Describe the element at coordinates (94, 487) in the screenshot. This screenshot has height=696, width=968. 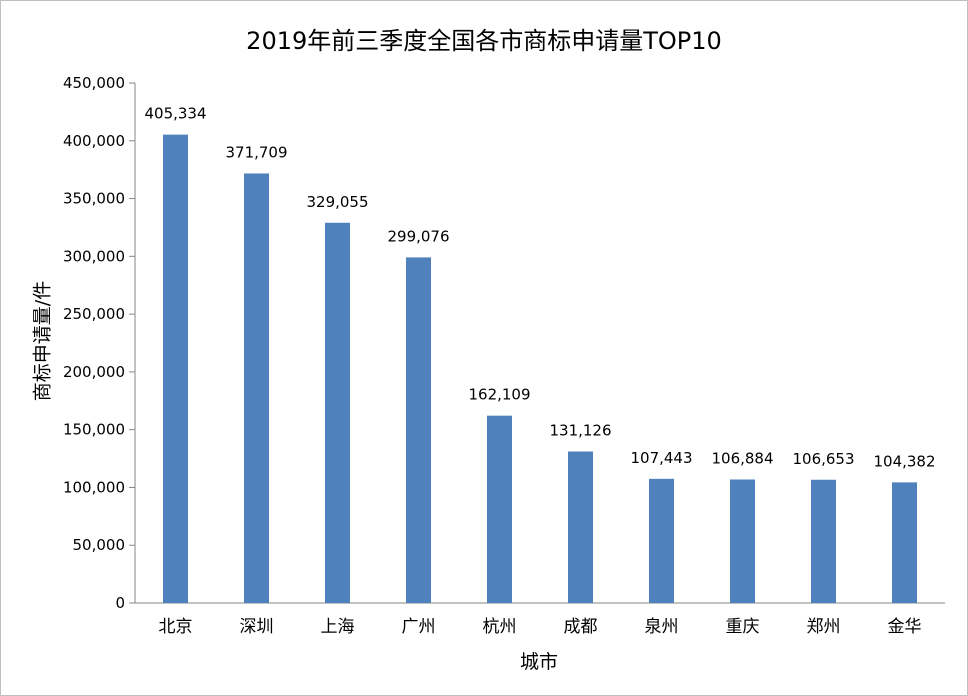
I see `y-tick-label: 100,000` at that location.